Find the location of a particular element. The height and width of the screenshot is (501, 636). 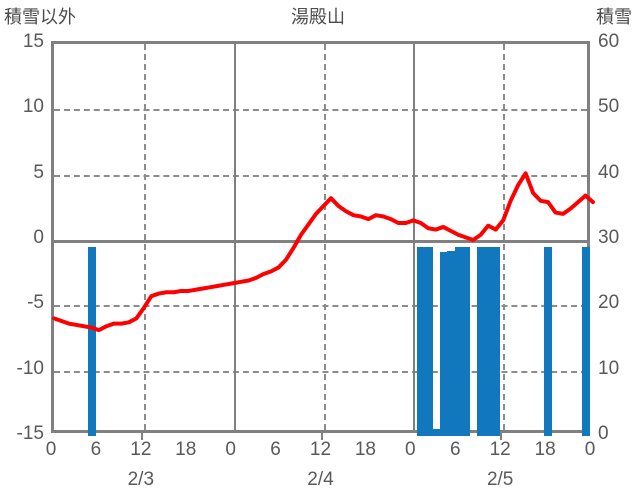

left-axis-tick-label: 0 is located at coordinates (38, 237).